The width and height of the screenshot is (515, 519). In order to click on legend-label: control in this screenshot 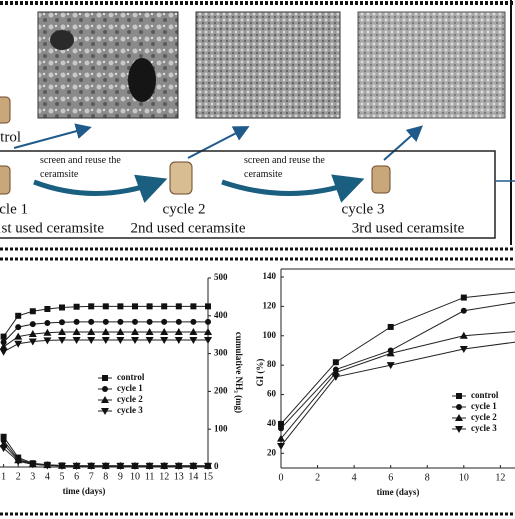, I will do `click(485, 395)`.